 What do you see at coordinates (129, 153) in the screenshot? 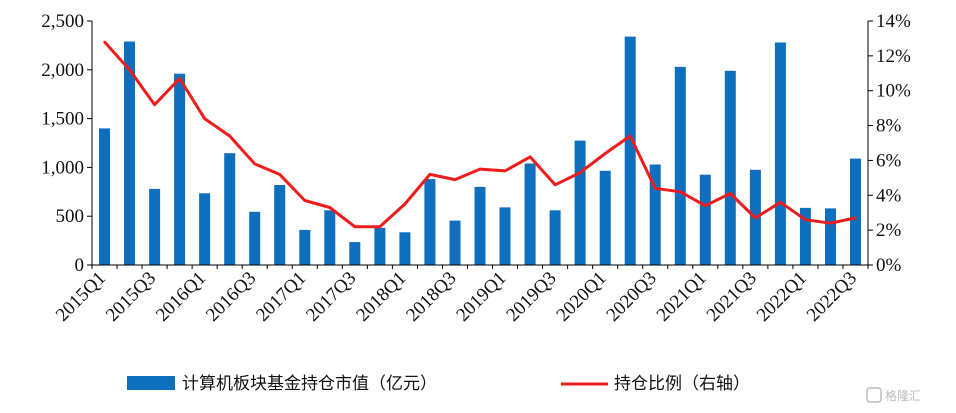
I see `bar-2015Q2` at bounding box center [129, 153].